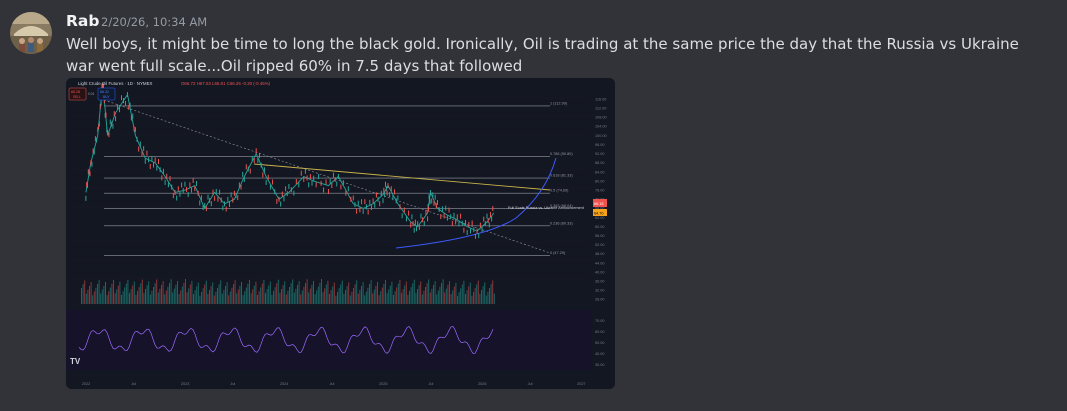 The height and width of the screenshot is (411, 1067). I want to click on sell-button, so click(77, 94).